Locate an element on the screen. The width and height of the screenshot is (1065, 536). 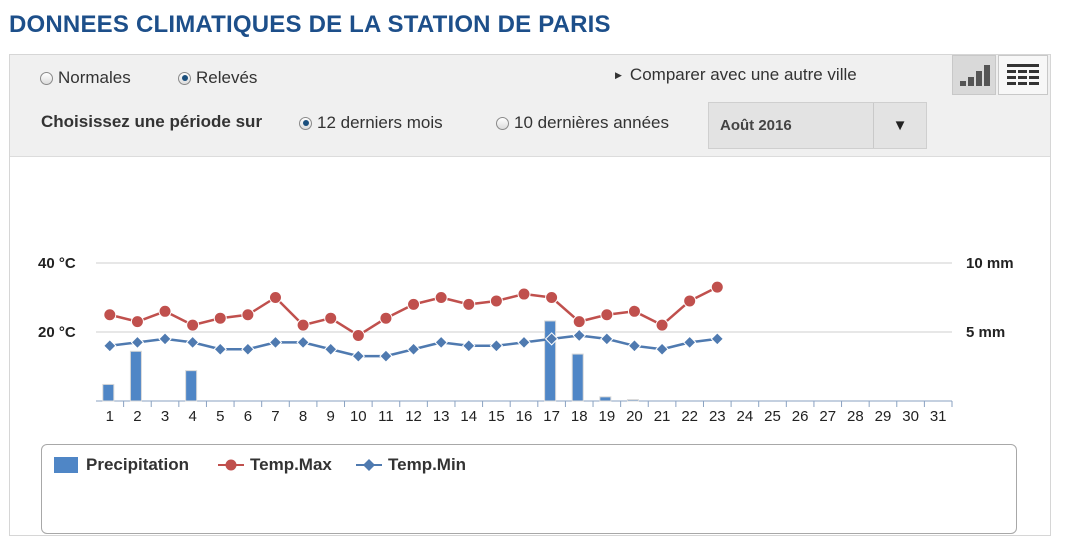
x-tick-label: 22 is located at coordinates (689, 416).